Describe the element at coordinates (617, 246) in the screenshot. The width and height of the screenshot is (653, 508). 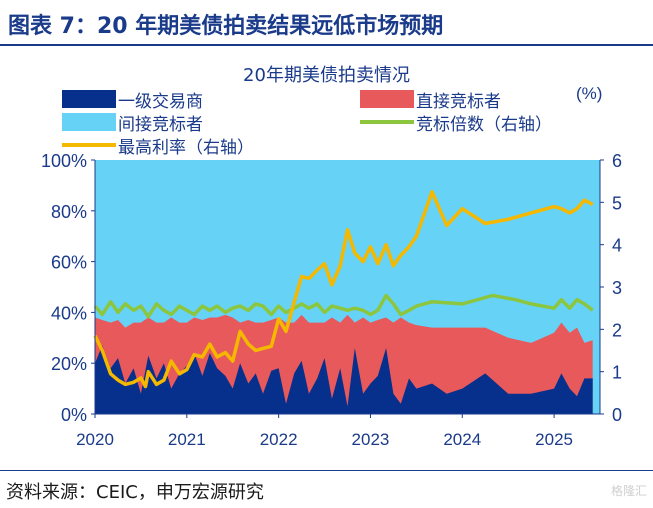
I see `right-tick-label: 4` at that location.